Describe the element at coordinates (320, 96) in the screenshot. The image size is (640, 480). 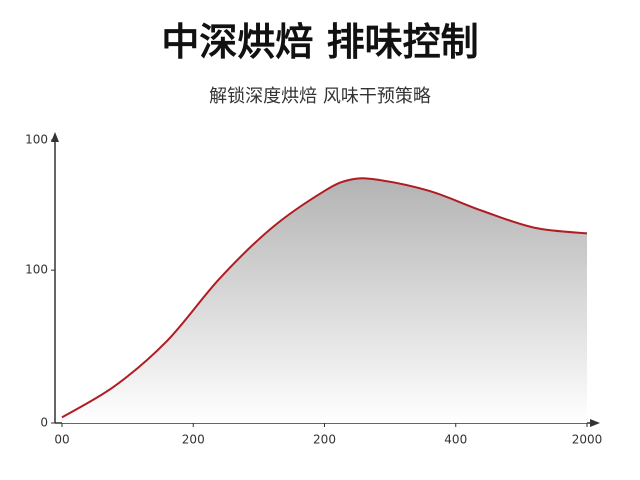
I see `chart-subtitle: 解锁深度烘焙 风味干预策略` at that location.